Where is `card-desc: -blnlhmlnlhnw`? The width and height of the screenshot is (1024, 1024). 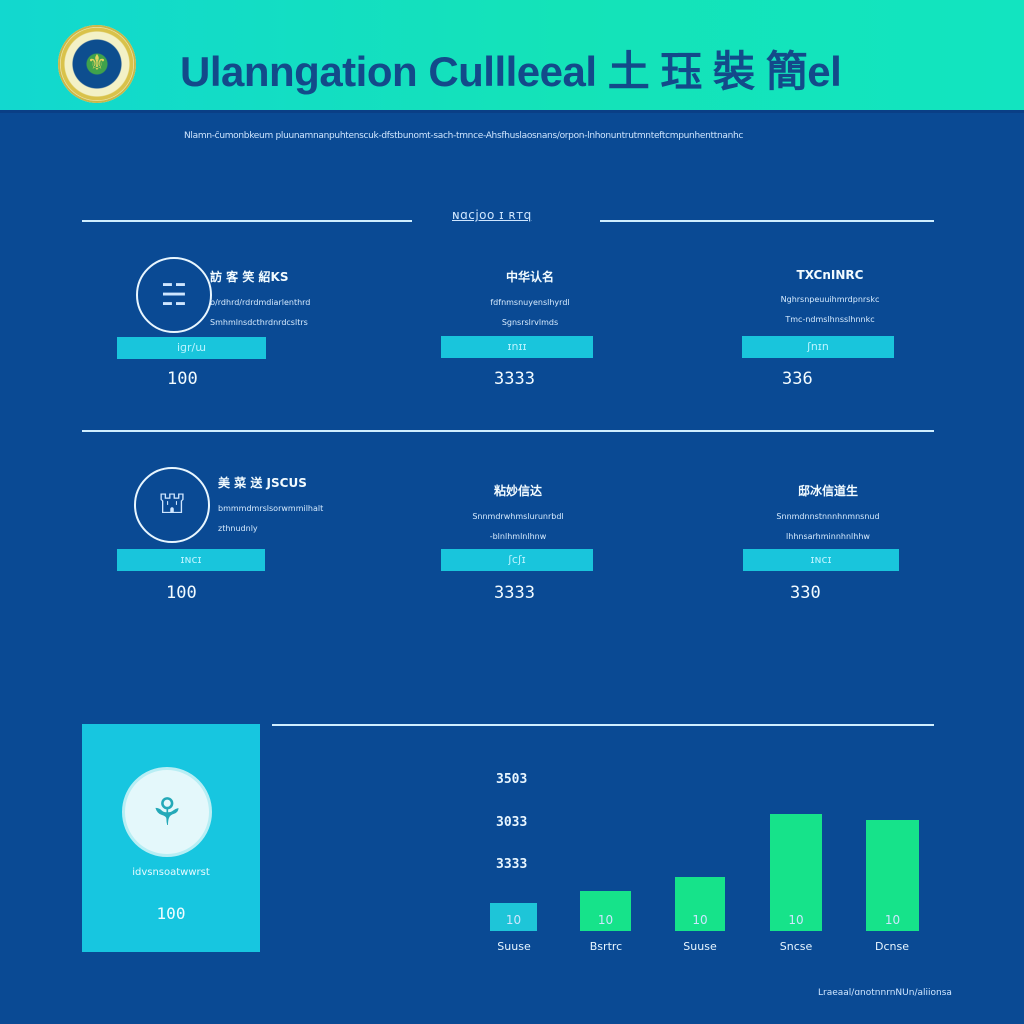
card-desc: -blnlhmlnlhnw is located at coordinates (518, 536).